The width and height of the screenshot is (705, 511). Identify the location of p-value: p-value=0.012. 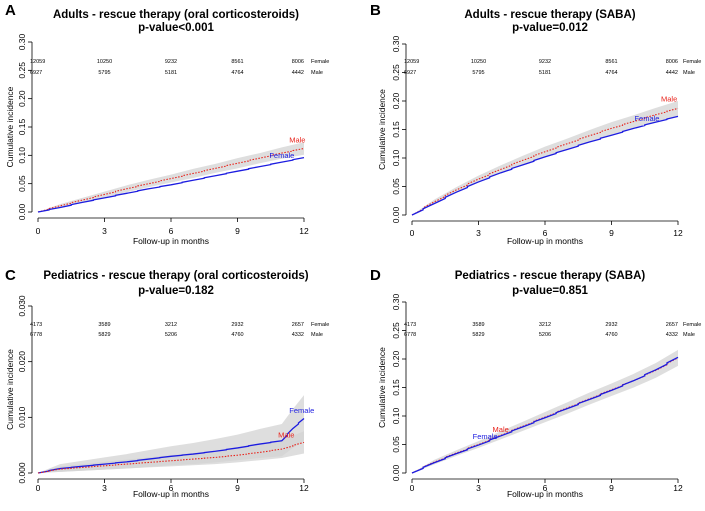
(550, 28).